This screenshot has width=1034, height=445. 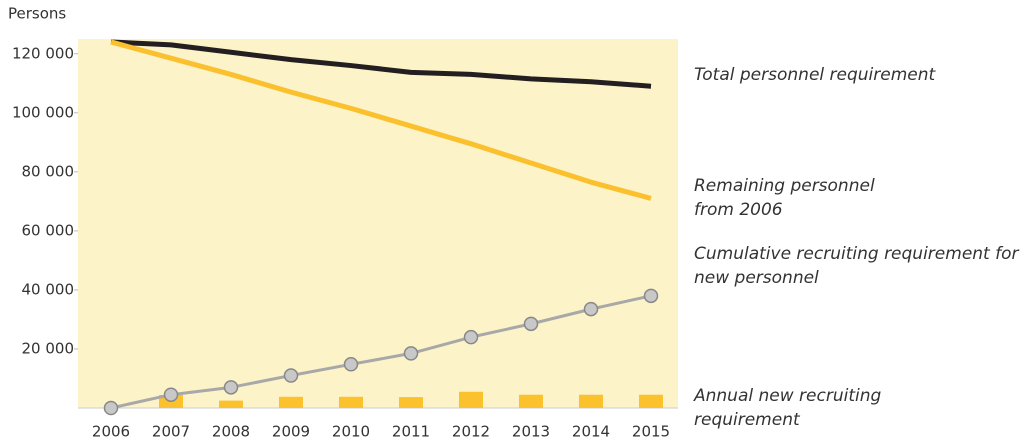 What do you see at coordinates (857, 254) in the screenshot?
I see `series-label-line: Cumulative recruiting requirement for` at bounding box center [857, 254].